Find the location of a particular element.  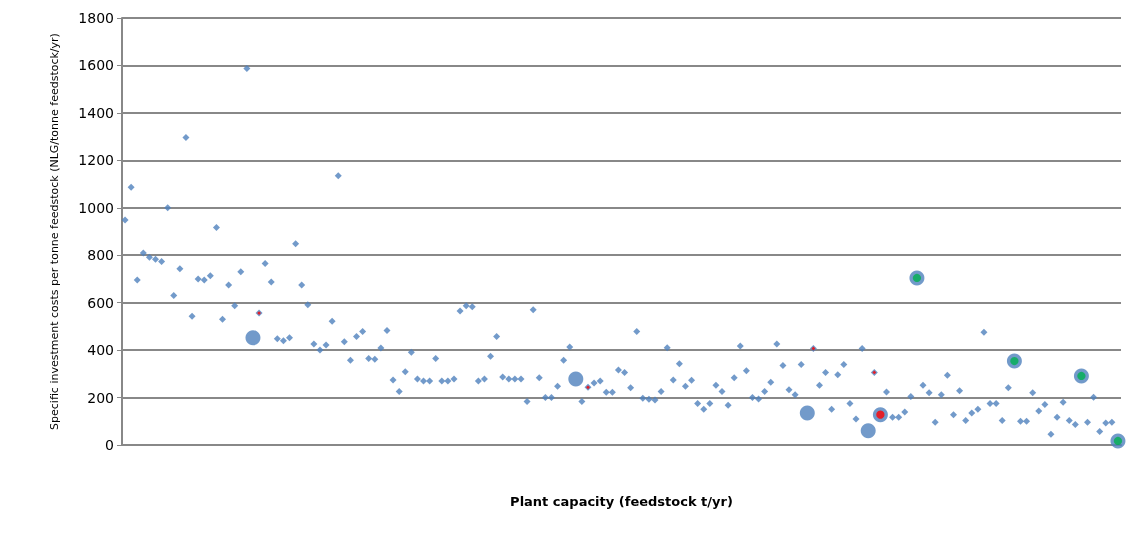

y-tick-label: 1000 is located at coordinates (96, 207).